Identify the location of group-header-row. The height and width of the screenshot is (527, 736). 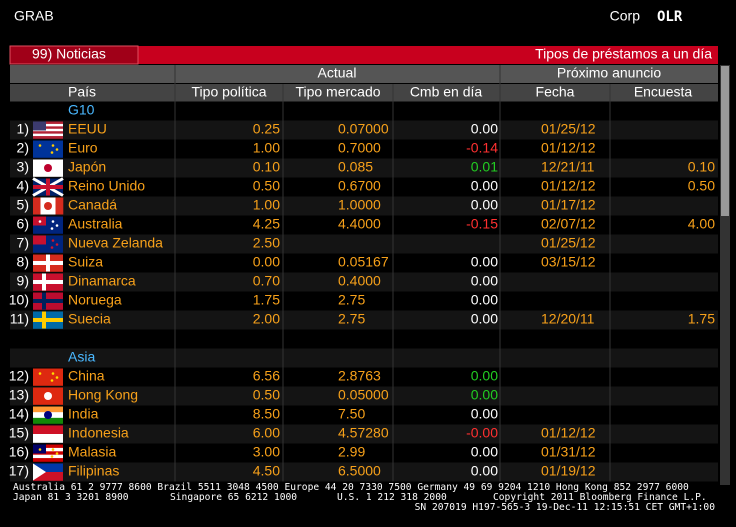
(364, 74).